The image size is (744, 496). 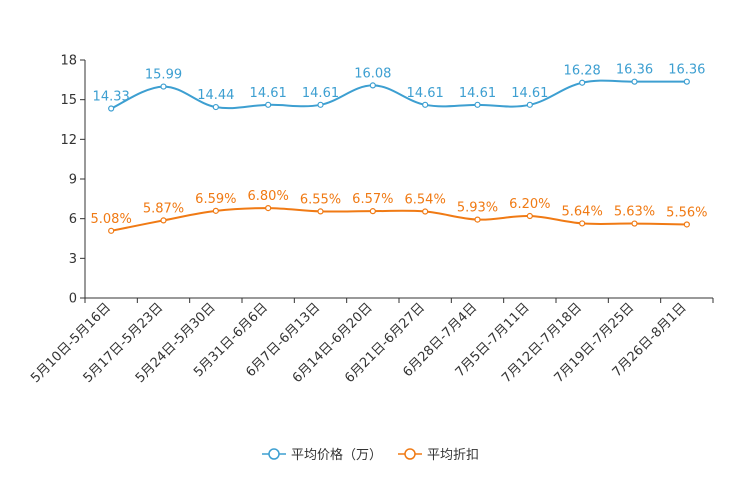 What do you see at coordinates (320, 199) in the screenshot?
I see `data-label: 6.55%` at bounding box center [320, 199].